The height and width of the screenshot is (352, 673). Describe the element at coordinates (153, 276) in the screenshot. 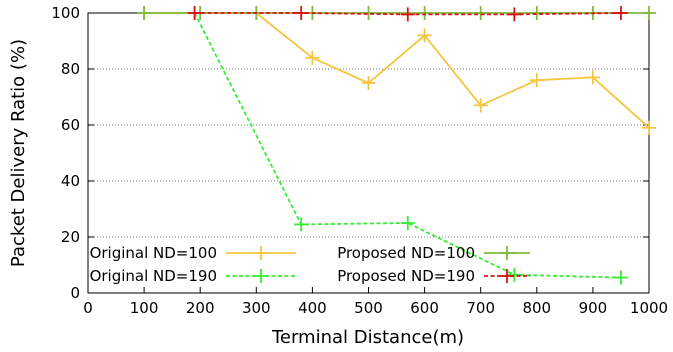

I see `legend-label: Original ND=190` at that location.